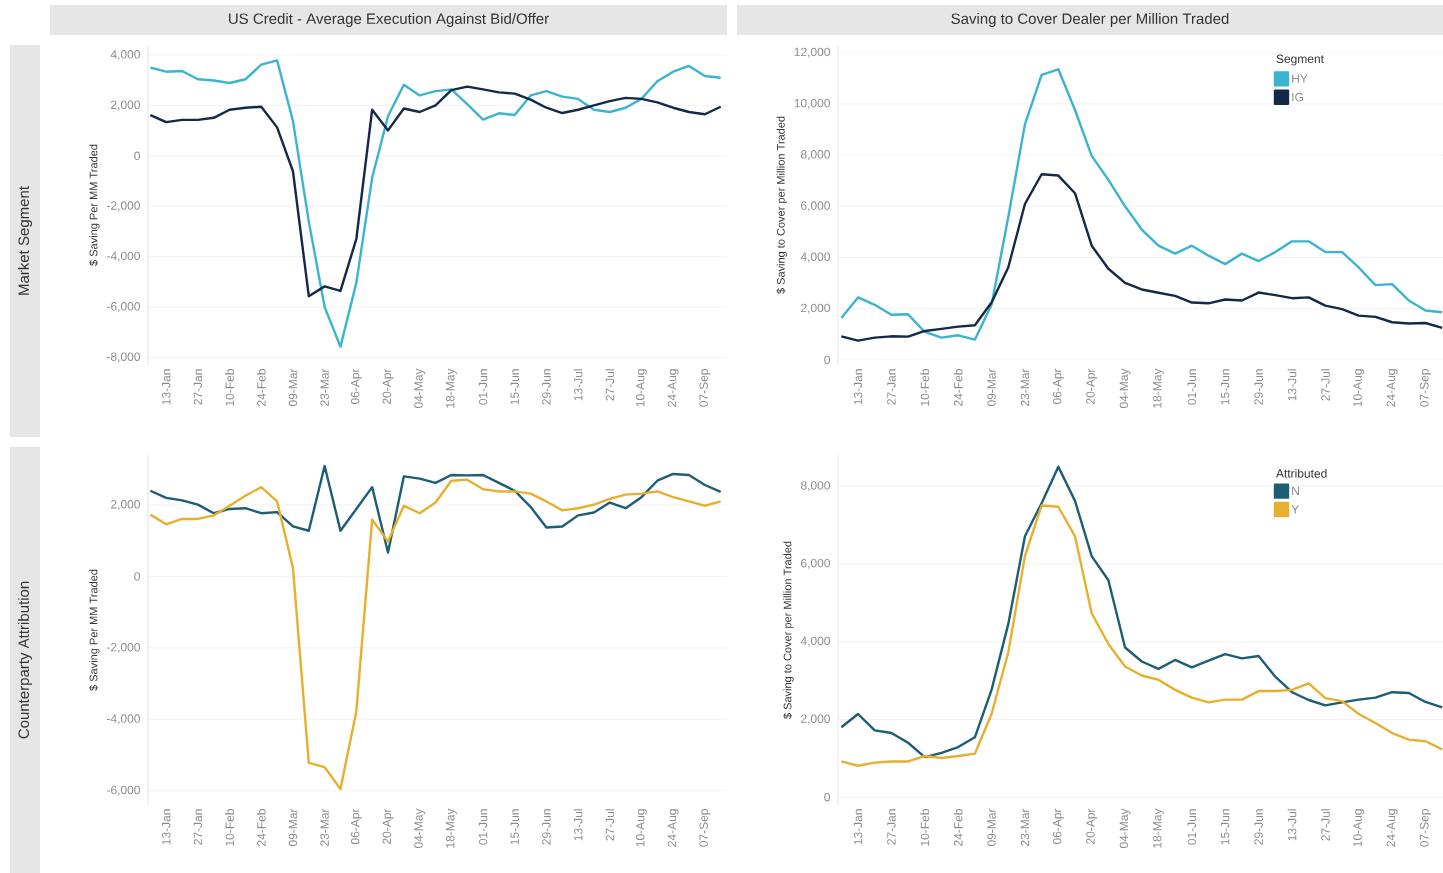  I want to click on chart-title: Saving to Cover Dealer per Million Traded, so click(1090, 20).